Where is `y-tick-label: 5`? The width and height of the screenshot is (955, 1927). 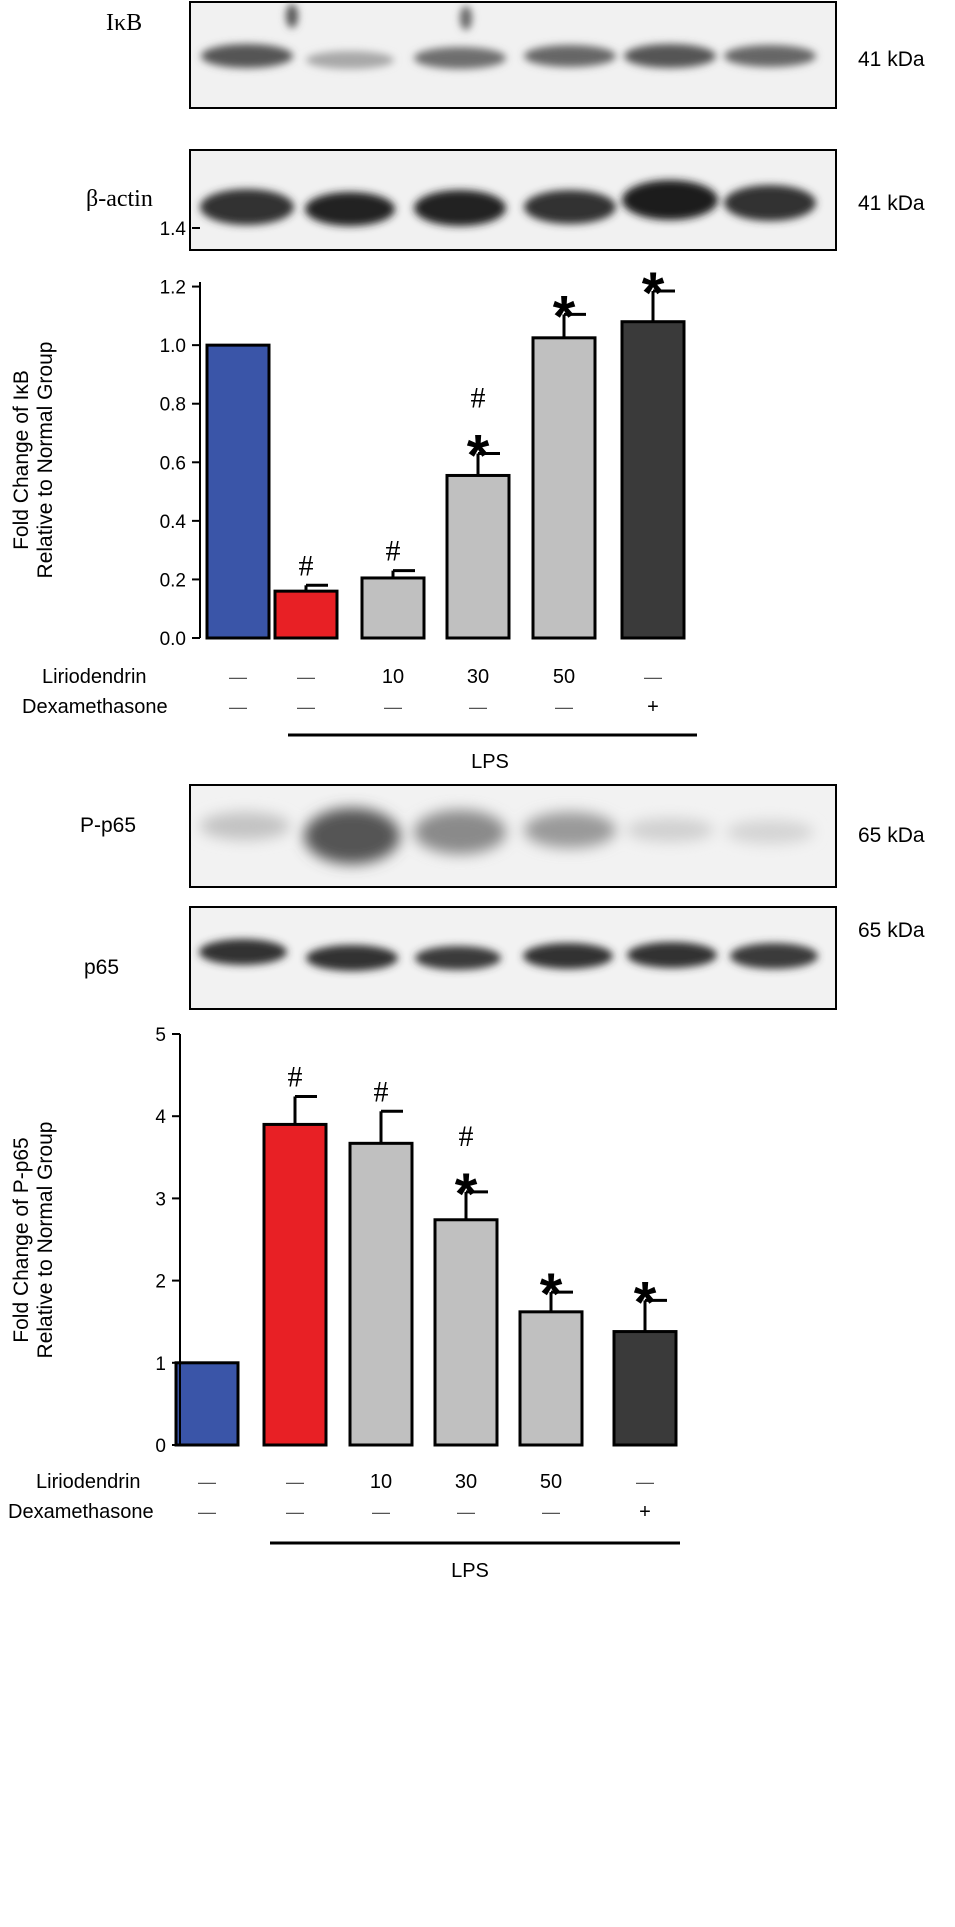 y-tick-label: 5 is located at coordinates (160, 1035).